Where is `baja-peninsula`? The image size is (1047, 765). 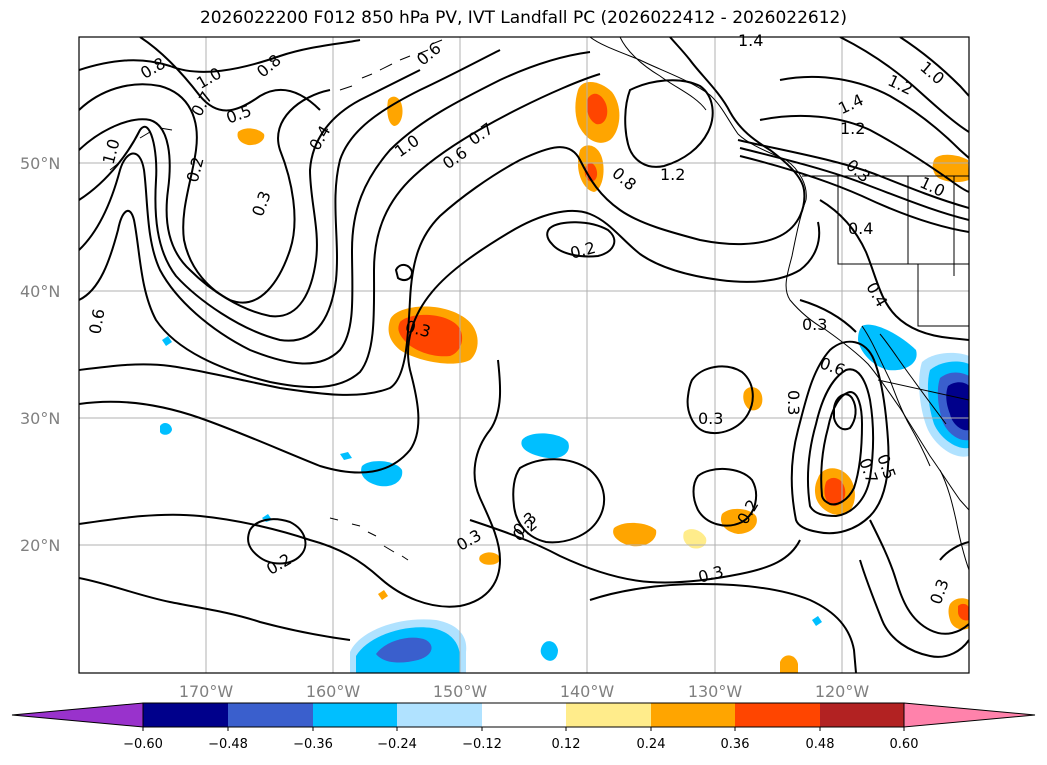
baja-peninsula is located at coordinates (896, 396).